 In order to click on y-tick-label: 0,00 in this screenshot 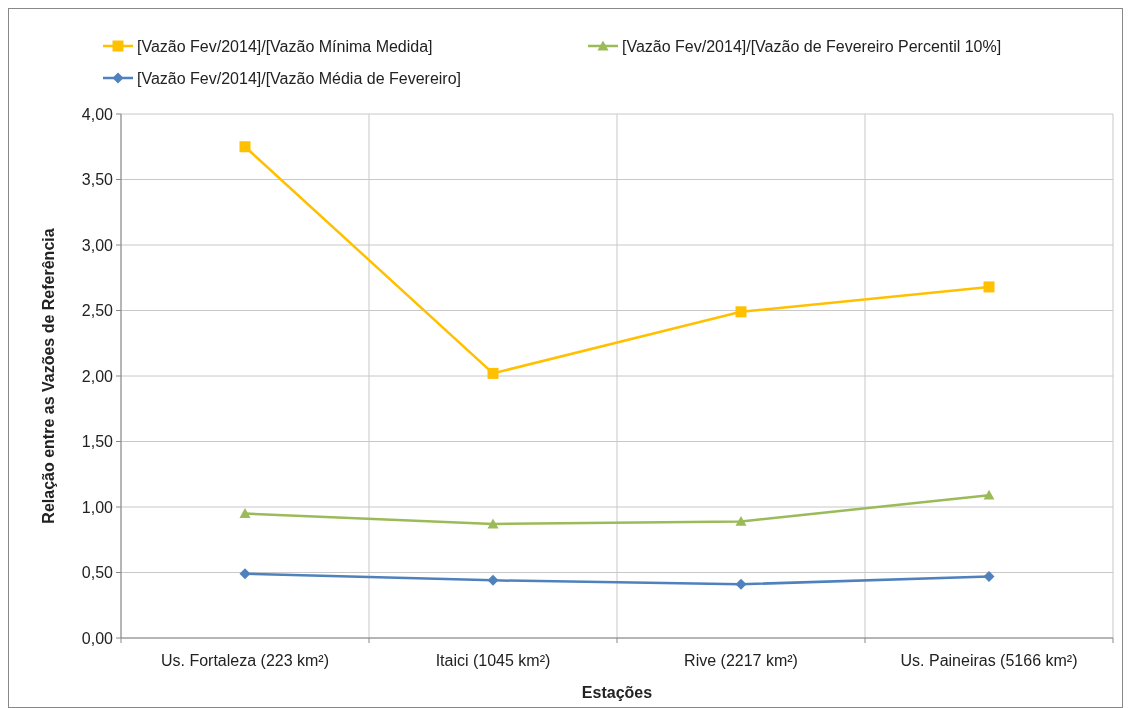, I will do `click(97, 638)`.